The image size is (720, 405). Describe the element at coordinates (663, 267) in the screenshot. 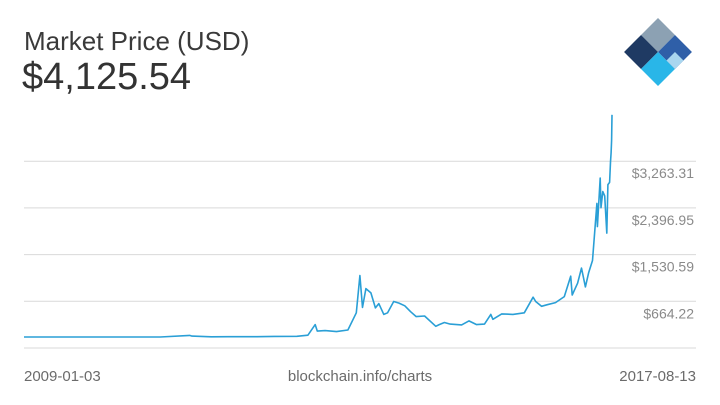

I see `y-tick-label: $1,530.59` at that location.